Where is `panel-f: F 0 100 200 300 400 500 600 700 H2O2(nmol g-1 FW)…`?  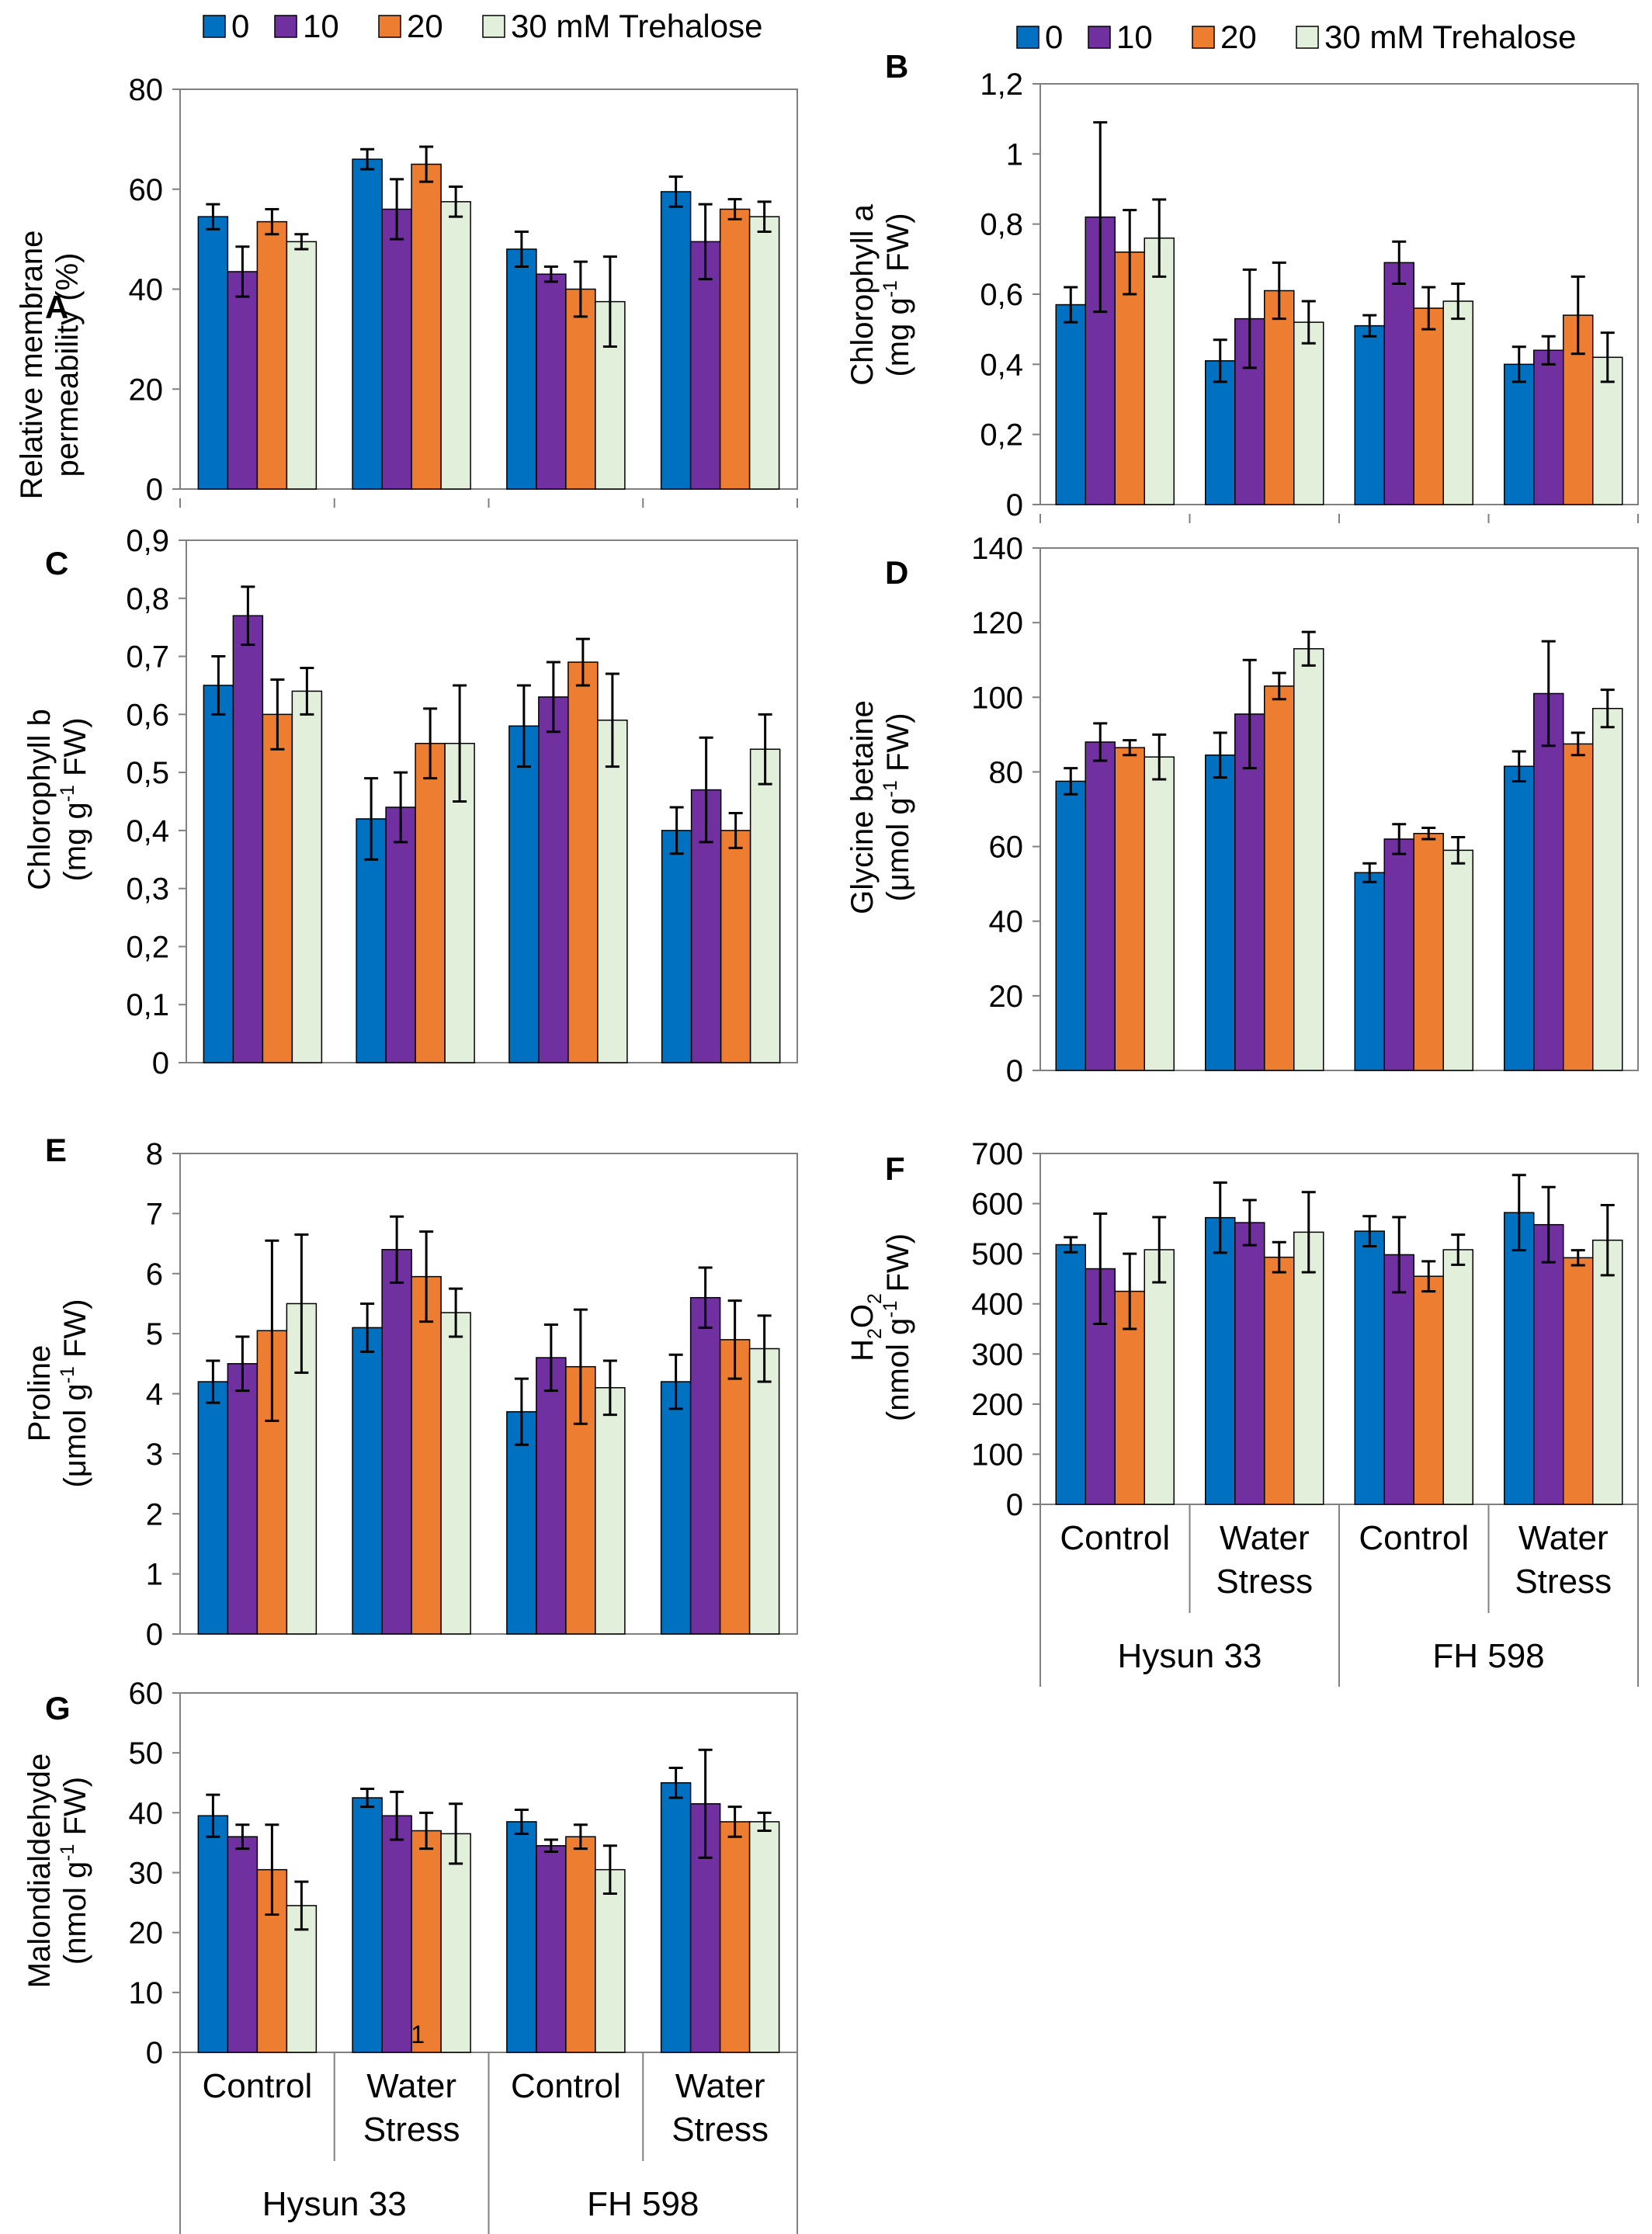
panel-f: F 0 100 200 300 400 500 600 700 H2O2(nmol g-1 FW)… is located at coordinates (1242, 1412).